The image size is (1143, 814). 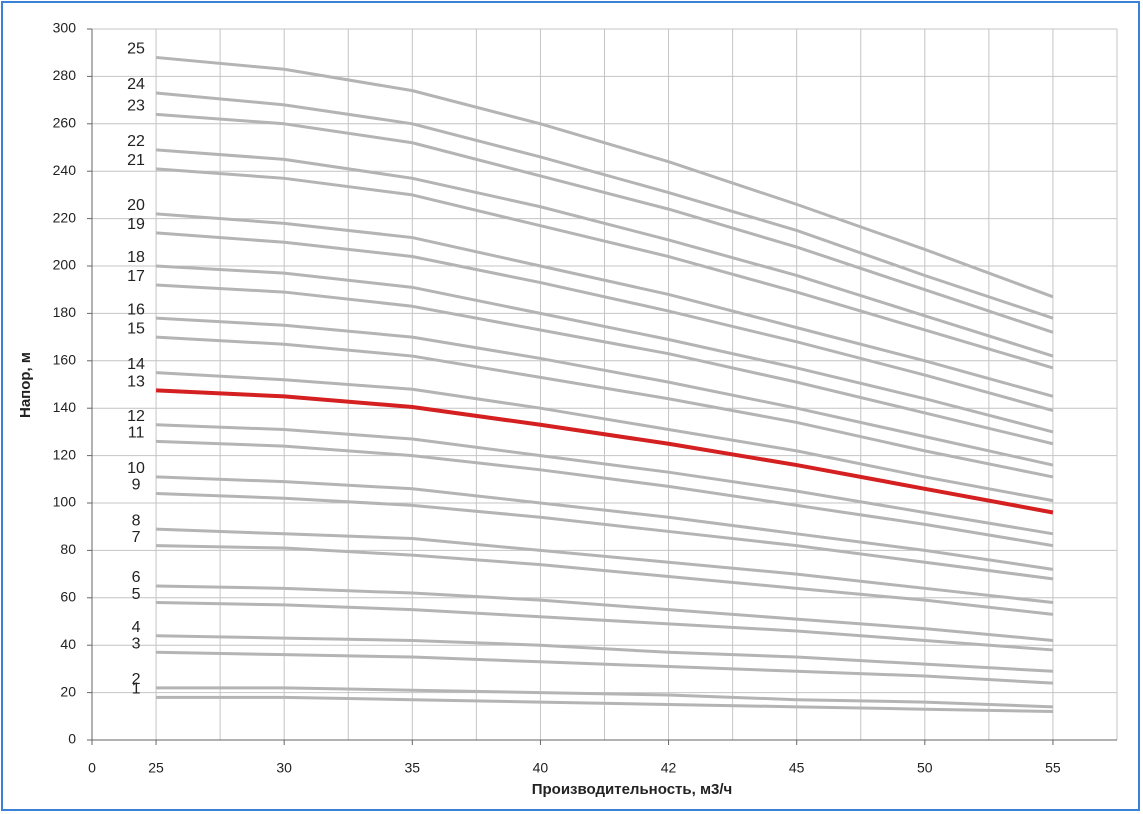 I want to click on y-axis-title: Напор, м, so click(x=25, y=385).